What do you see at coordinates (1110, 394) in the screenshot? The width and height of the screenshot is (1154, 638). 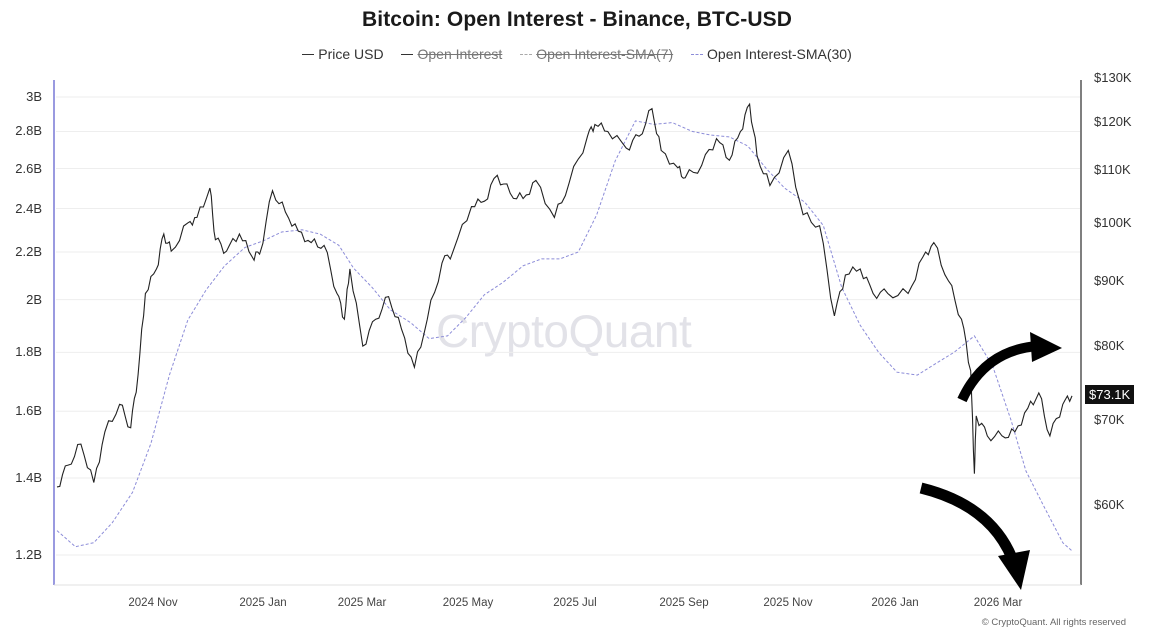 I see `current-price-badge: $73.1K` at bounding box center [1110, 394].